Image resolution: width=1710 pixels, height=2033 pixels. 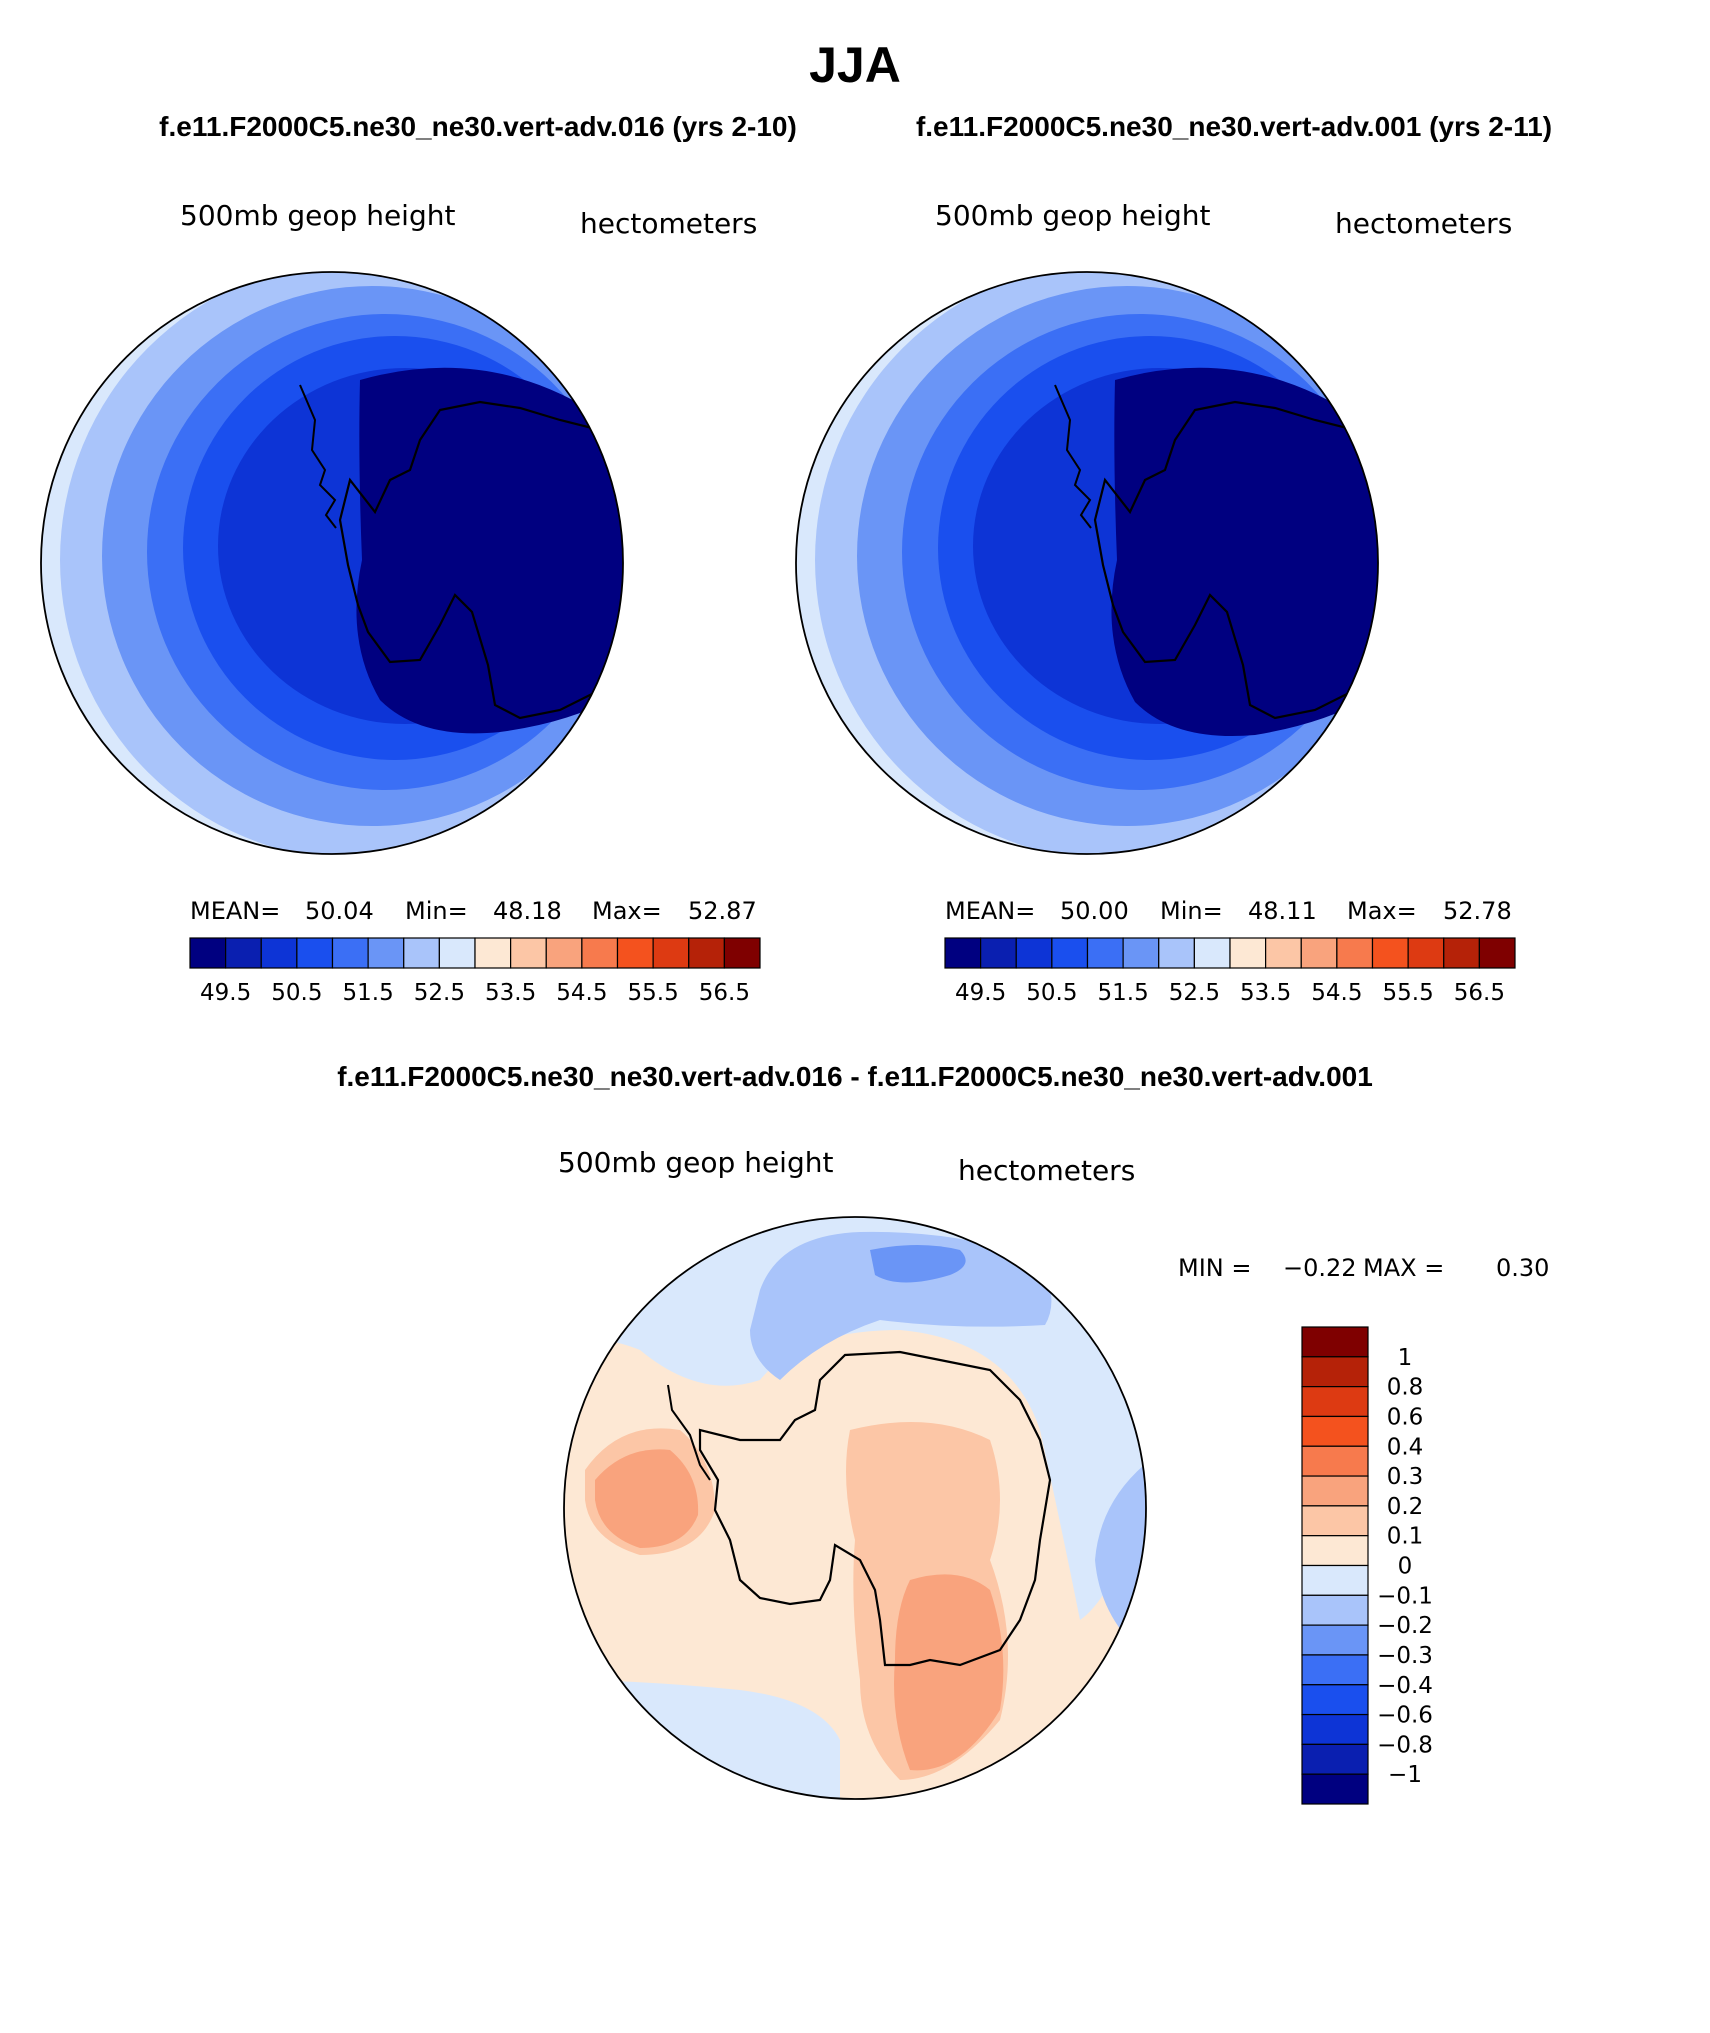 What do you see at coordinates (1094, 911) in the screenshot?
I see `panel-2-mean-value: 50.00` at bounding box center [1094, 911].